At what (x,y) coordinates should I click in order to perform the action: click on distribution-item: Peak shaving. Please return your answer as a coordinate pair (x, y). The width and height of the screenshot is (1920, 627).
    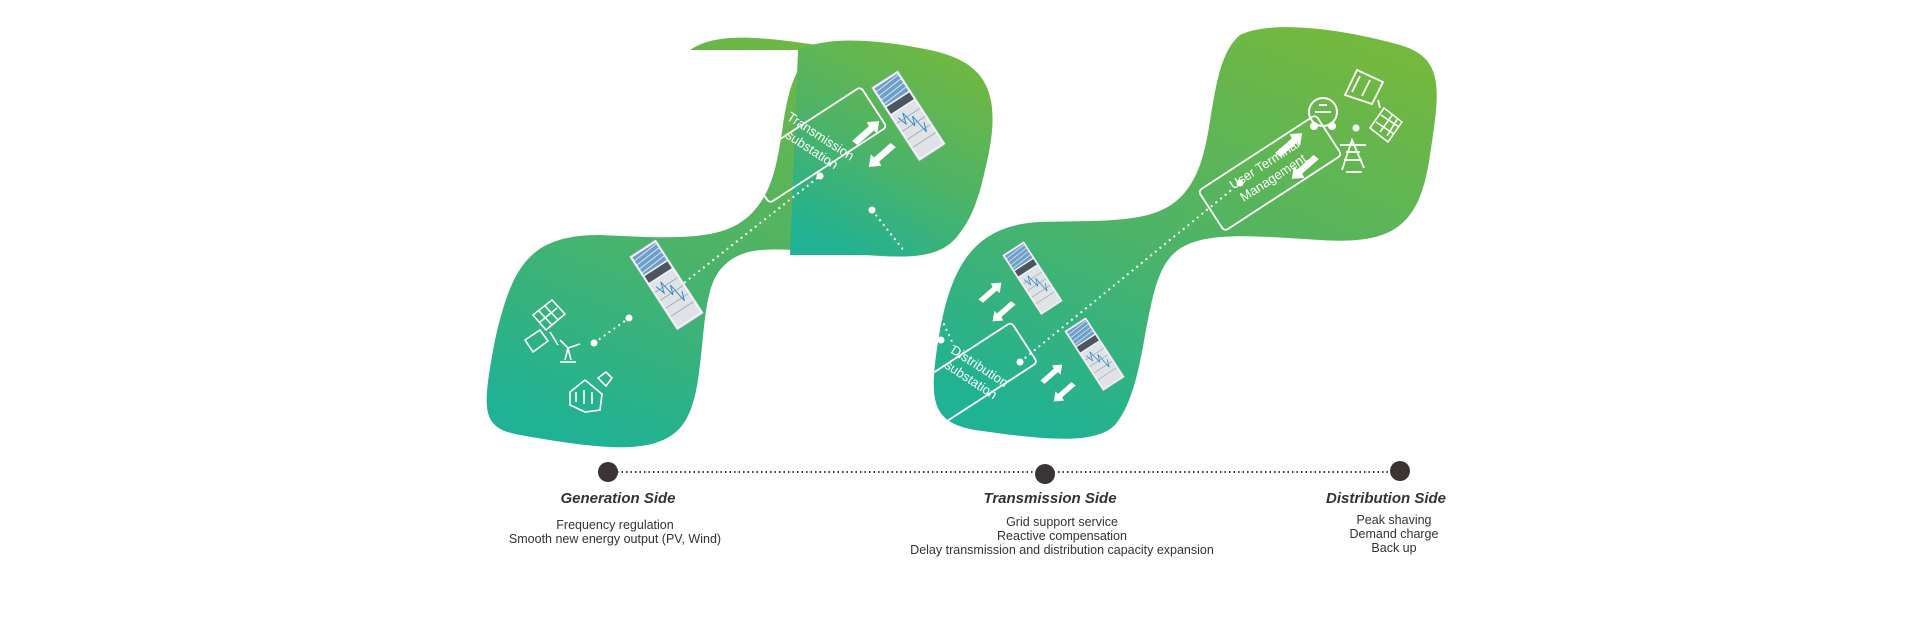
    Looking at the image, I should click on (1394, 520).